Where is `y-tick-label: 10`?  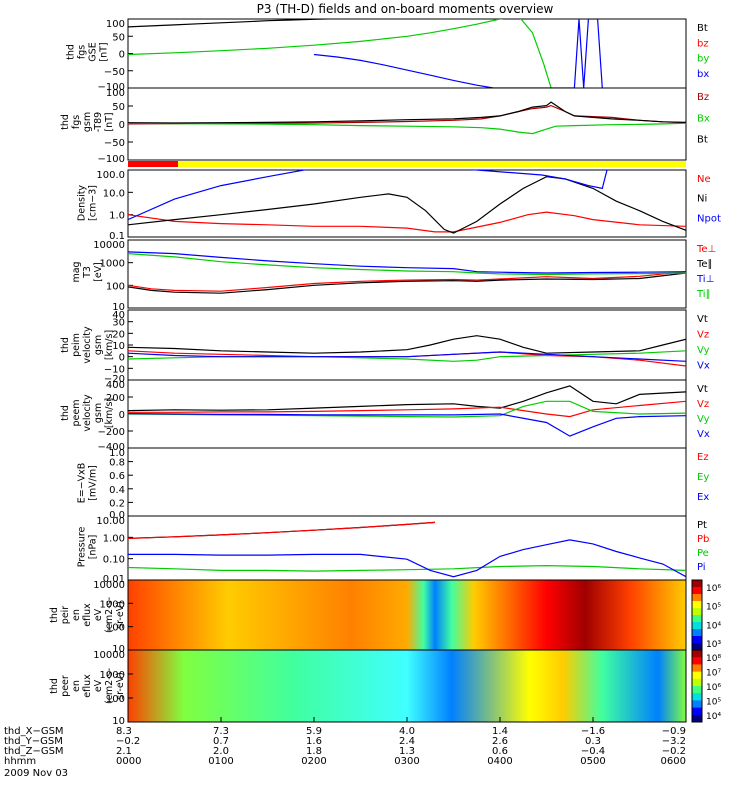 y-tick-label: 10 is located at coordinates (118, 649).